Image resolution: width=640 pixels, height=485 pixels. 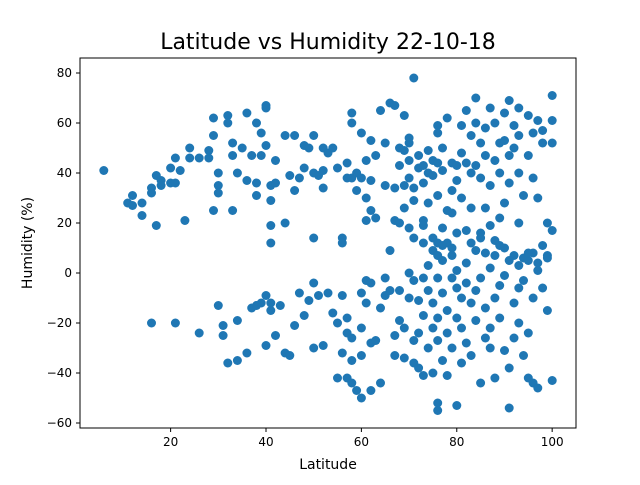 What do you see at coordinates (328, 42) in the screenshot?
I see `chart-title: Latitude vs Humidity 22-10-18` at bounding box center [328, 42].